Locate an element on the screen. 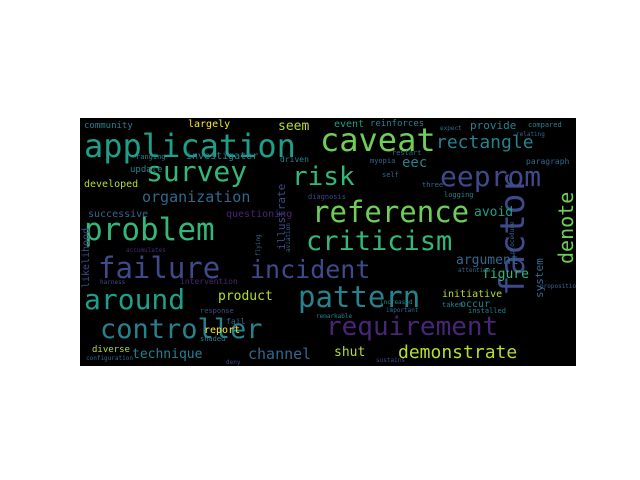 The height and width of the screenshot is (480, 640). word-seem: seem is located at coordinates (294, 126).